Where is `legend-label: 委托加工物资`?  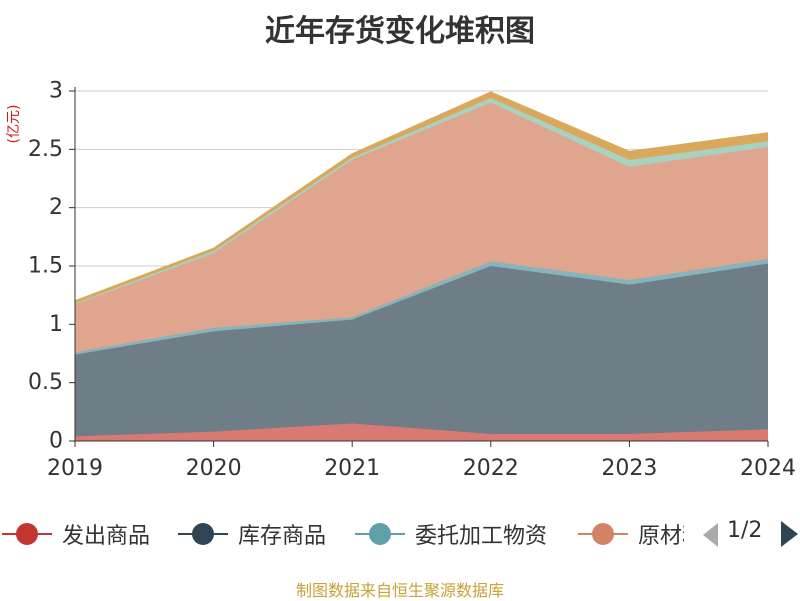
legend-label: 委托加工物资 is located at coordinates (481, 536).